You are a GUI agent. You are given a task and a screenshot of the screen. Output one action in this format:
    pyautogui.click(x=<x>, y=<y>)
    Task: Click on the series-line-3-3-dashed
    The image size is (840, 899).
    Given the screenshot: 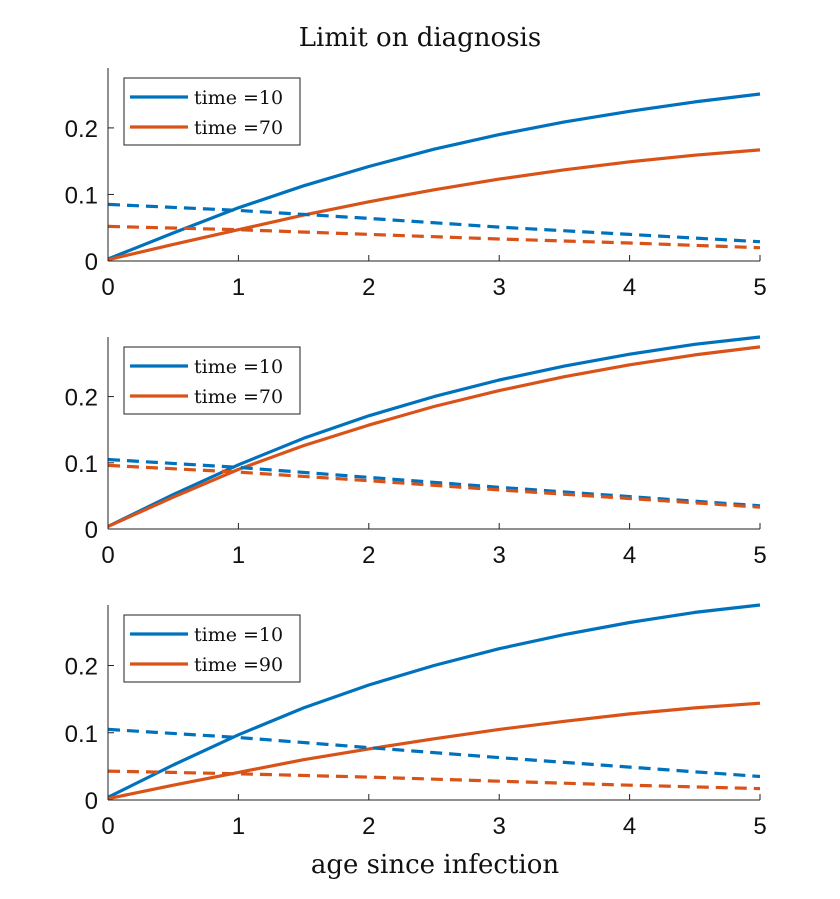 What is the action you would take?
    pyautogui.click(x=434, y=753)
    